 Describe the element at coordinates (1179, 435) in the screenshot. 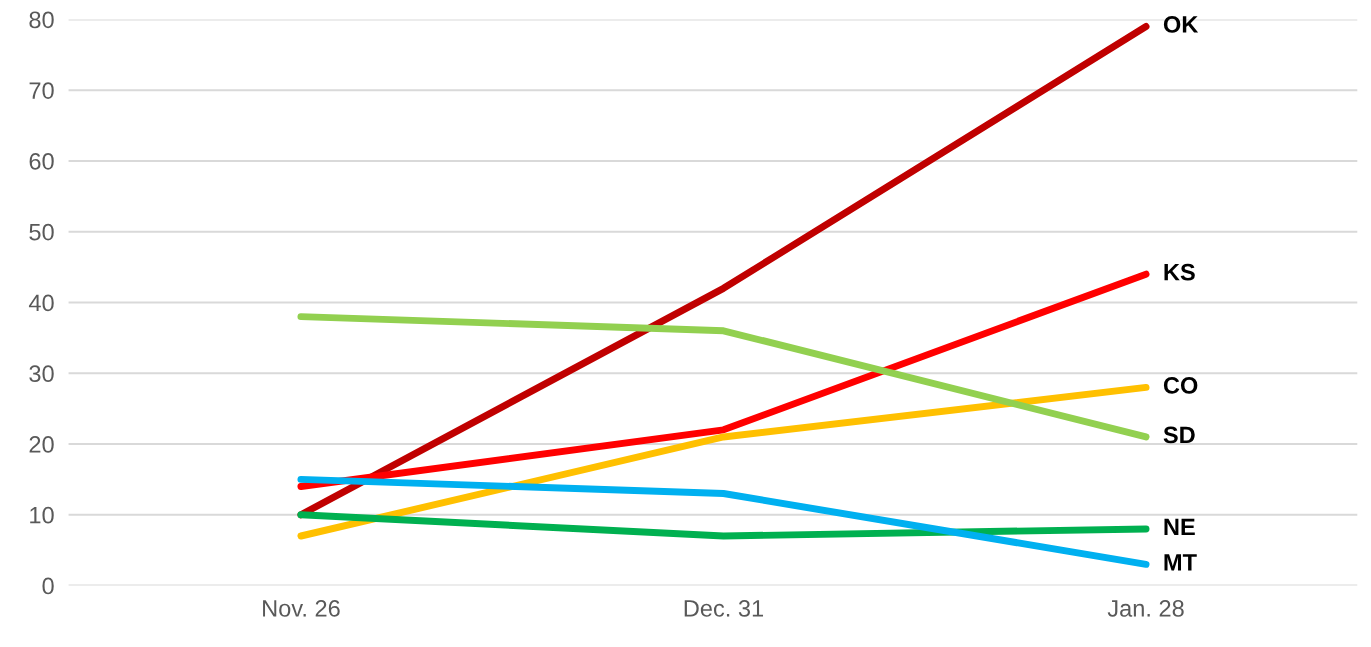

I see `series-label: SD` at that location.